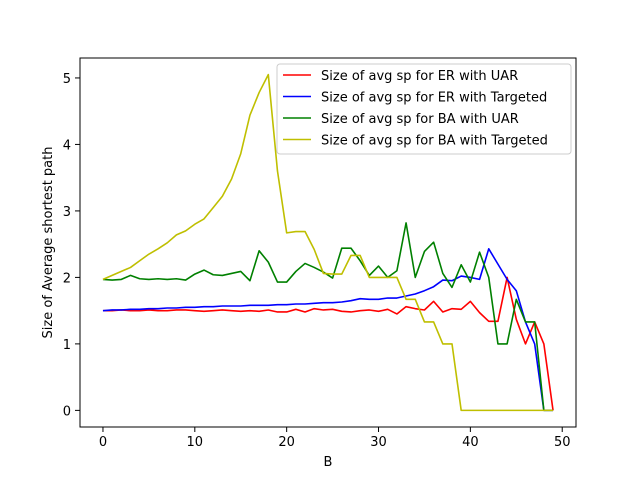  Describe the element at coordinates (71, 245) in the screenshot. I see `y-axis: 0 1 2 3 4 5` at that location.